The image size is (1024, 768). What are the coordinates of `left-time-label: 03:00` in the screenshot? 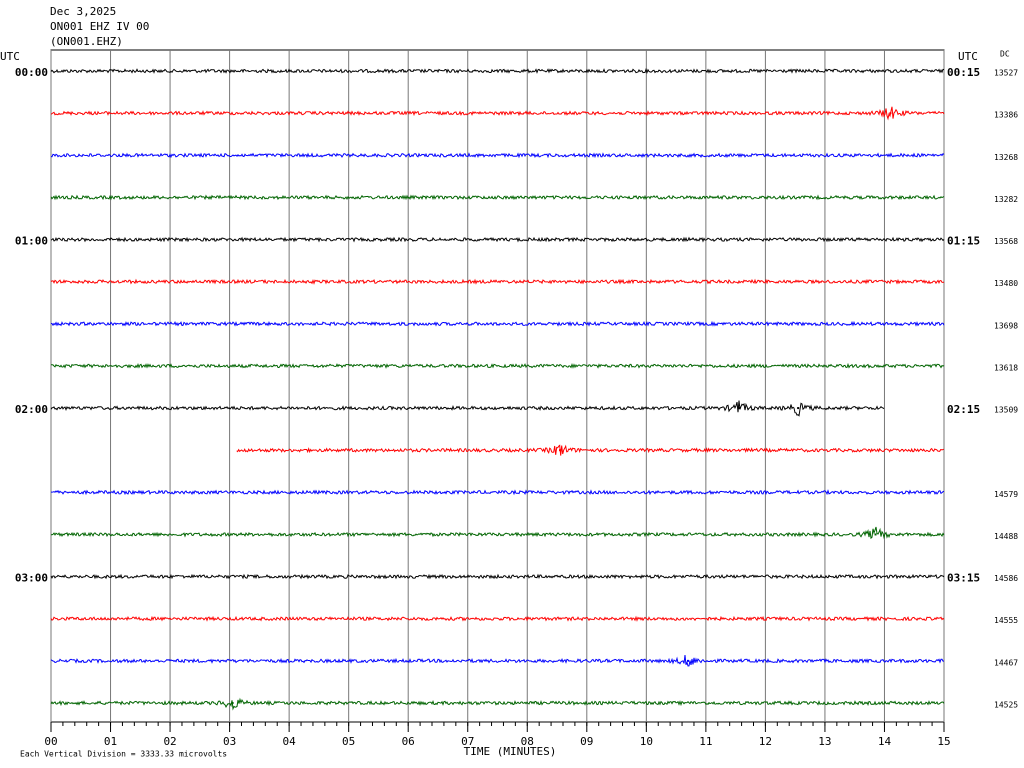 It's located at (31, 578).